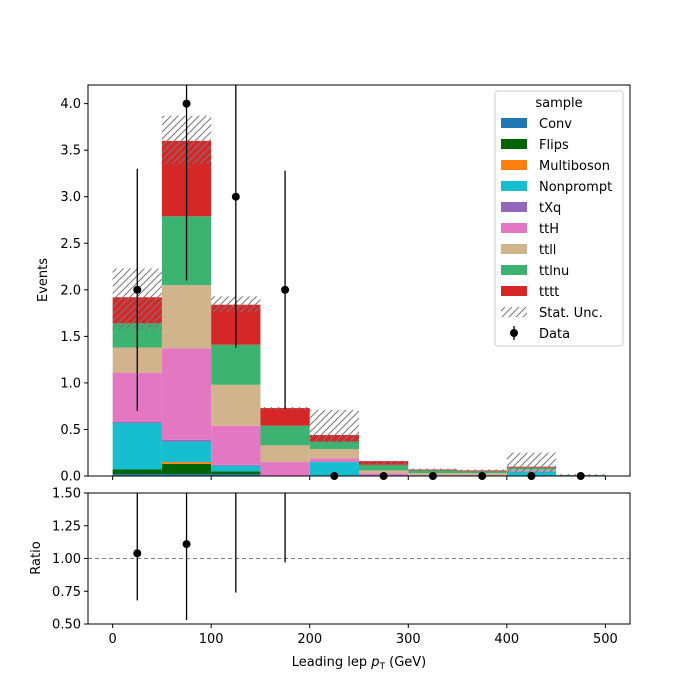 This screenshot has width=700, height=700. Describe the element at coordinates (514, 291) in the screenshot. I see `legend-swatch-tttt` at that location.